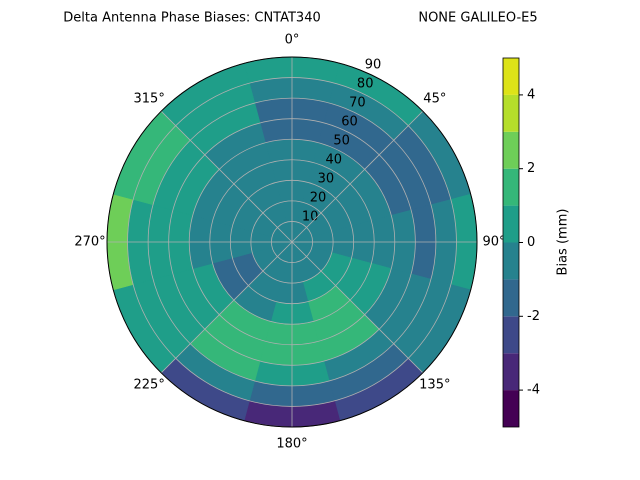 Image resolution: width=640 pixels, height=480 pixels. What do you see at coordinates (531, 242) in the screenshot?
I see `colorbar-tick-label: 0` at bounding box center [531, 242].